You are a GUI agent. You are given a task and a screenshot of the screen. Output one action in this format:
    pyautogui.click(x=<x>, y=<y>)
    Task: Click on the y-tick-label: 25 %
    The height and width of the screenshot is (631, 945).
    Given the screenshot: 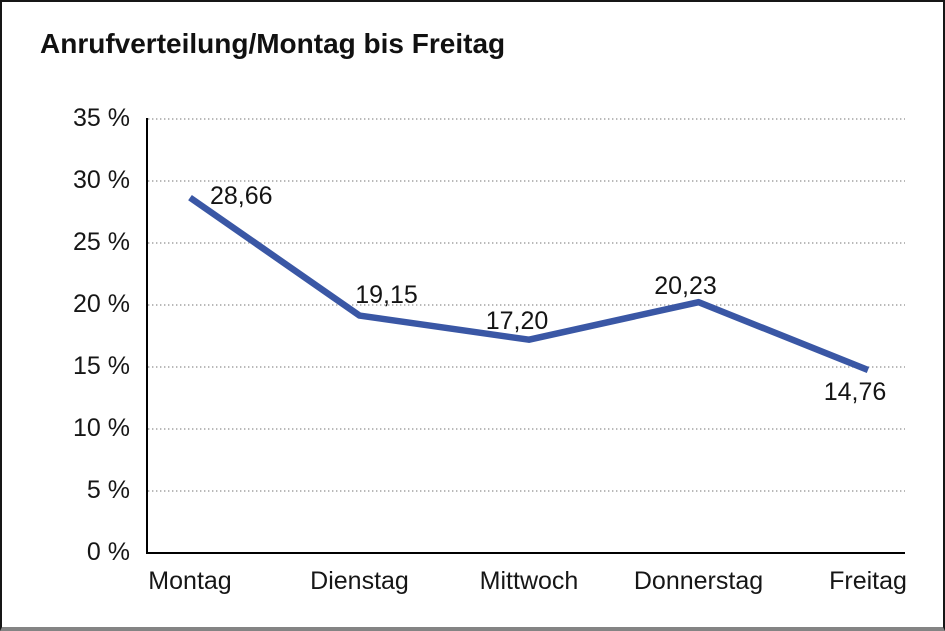 What is the action you would take?
    pyautogui.click(x=101, y=242)
    